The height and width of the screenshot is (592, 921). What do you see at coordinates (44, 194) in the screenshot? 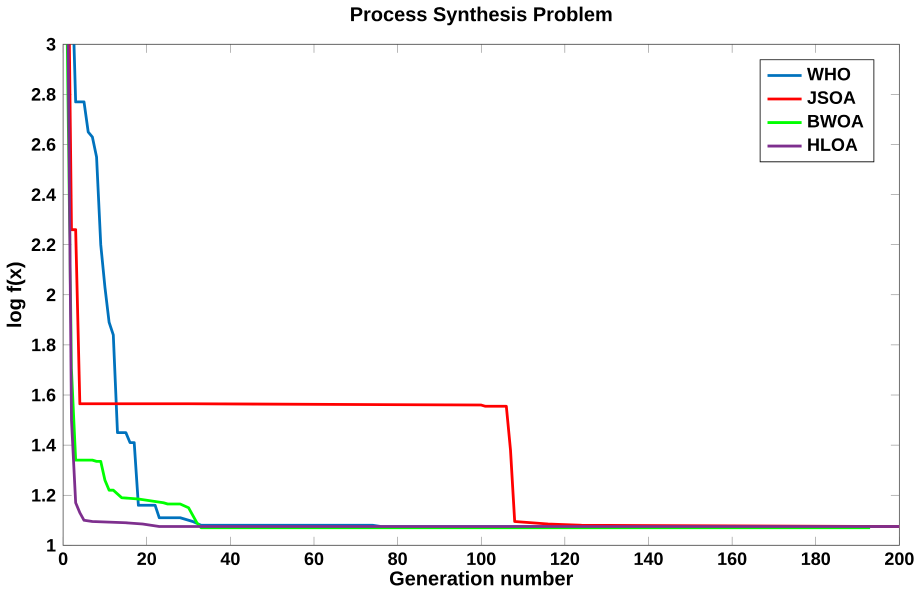
I see `y-tick-label: 2.4` at bounding box center [44, 194].